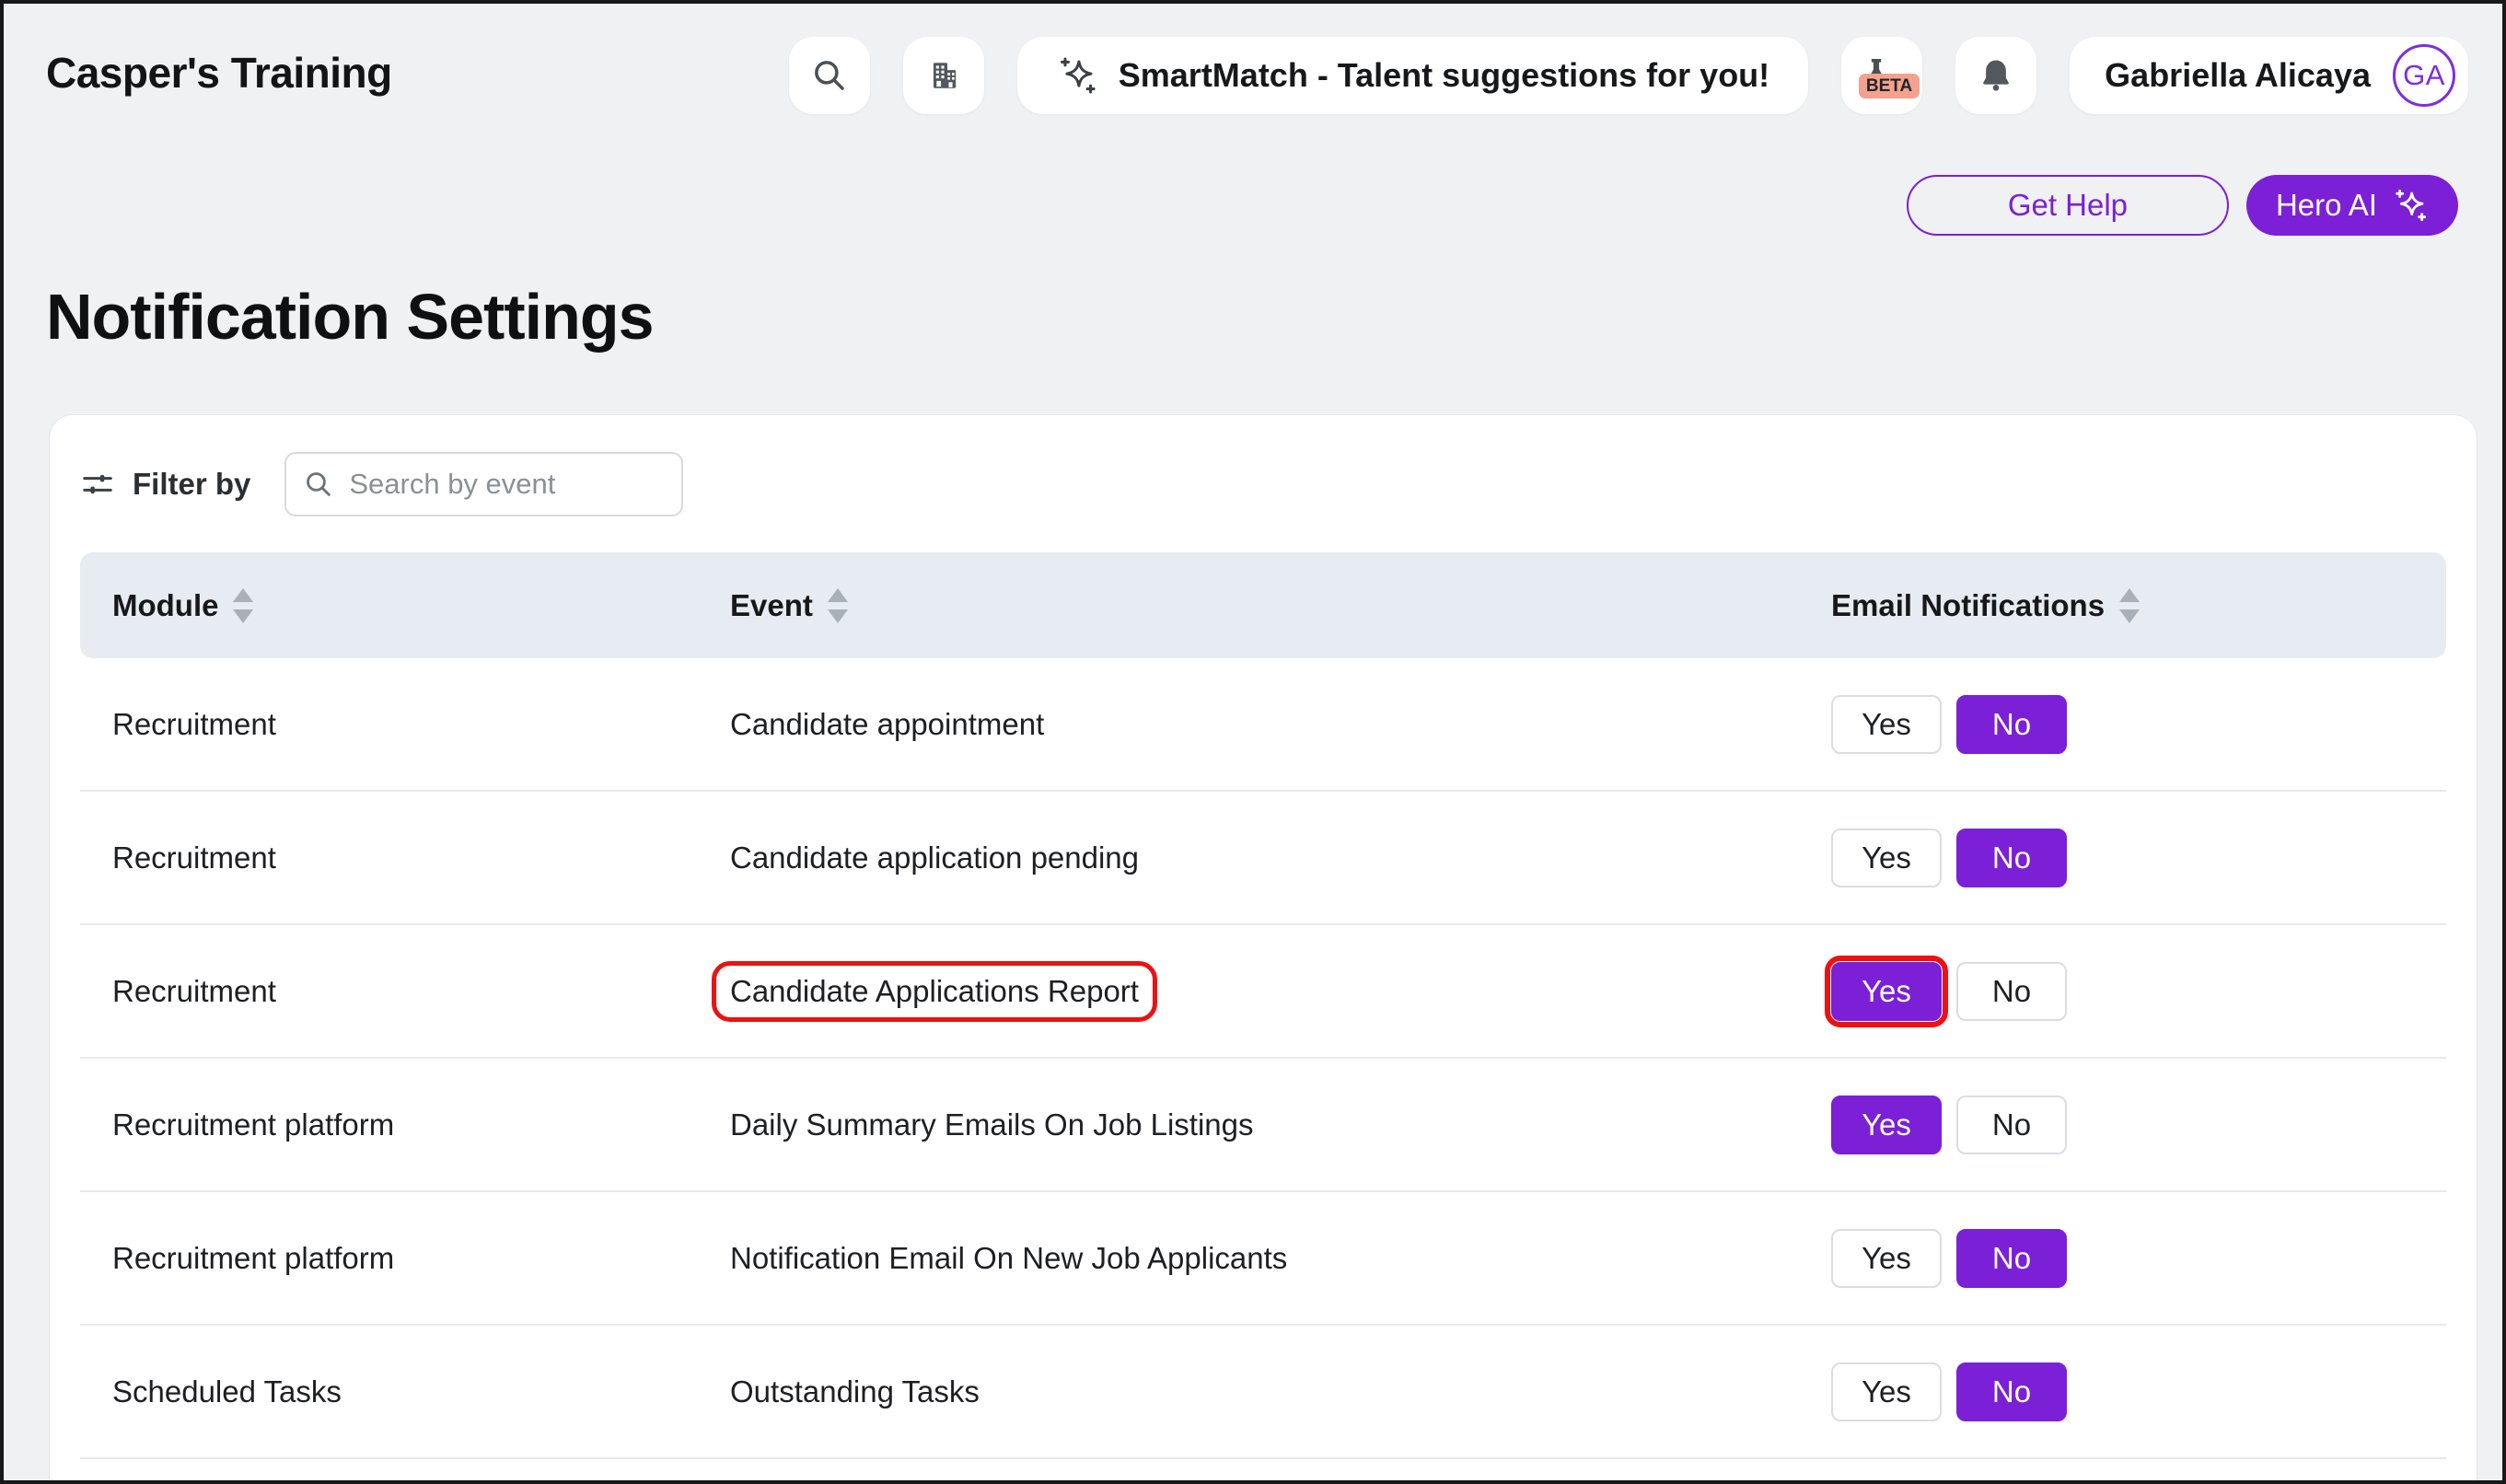 Image resolution: width=2506 pixels, height=1484 pixels. I want to click on column-label: Email Notifications, so click(1968, 604).